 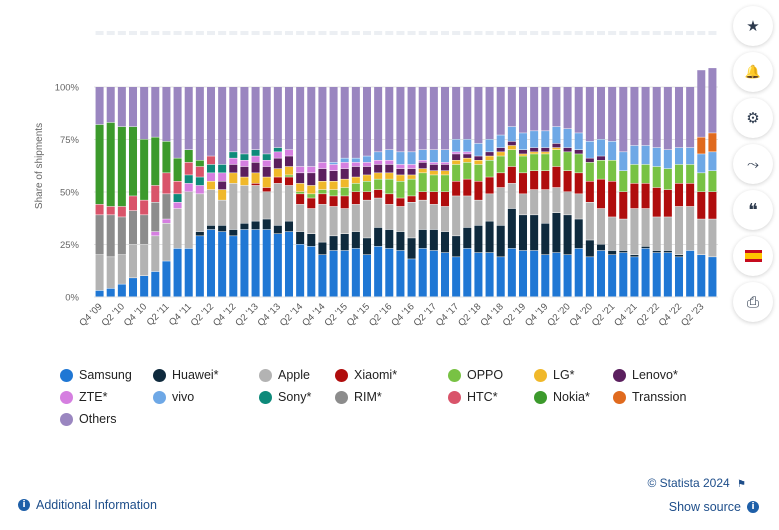 I want to click on bar-segment-htc, so click(x=99, y=209).